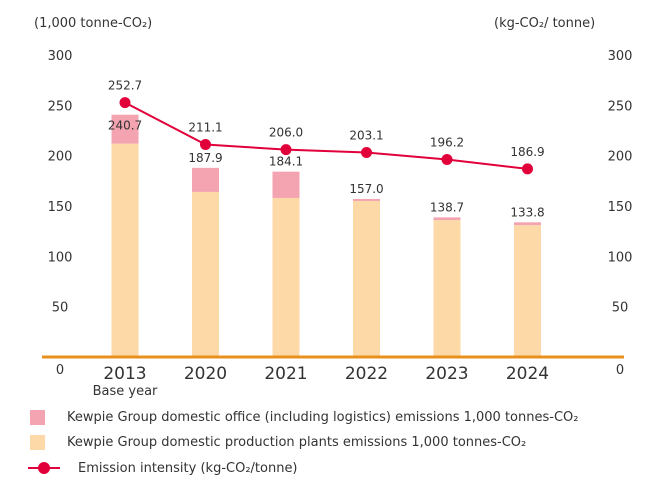 The width and height of the screenshot is (670, 502). Describe the element at coordinates (620, 56) in the screenshot. I see `right-tick-label: 300` at that location.